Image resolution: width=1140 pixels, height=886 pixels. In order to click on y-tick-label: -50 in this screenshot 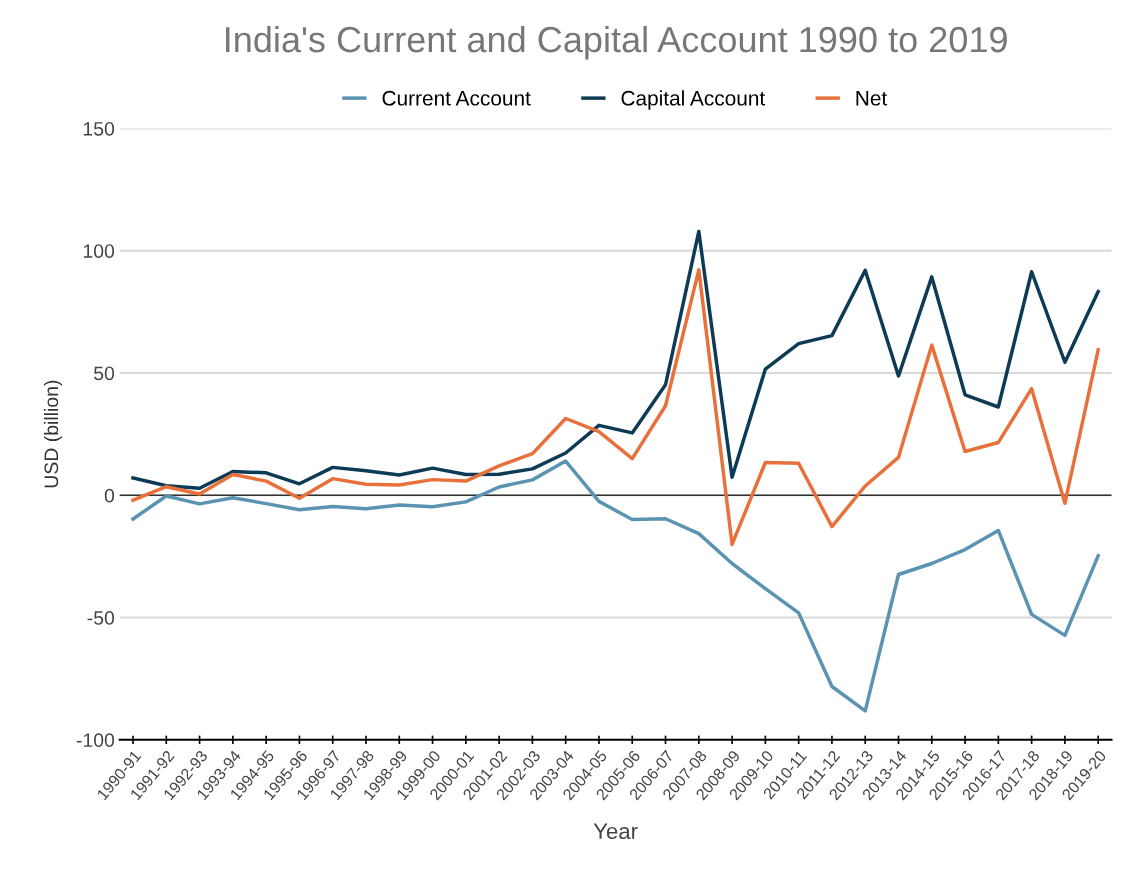, I will do `click(101, 618)`.